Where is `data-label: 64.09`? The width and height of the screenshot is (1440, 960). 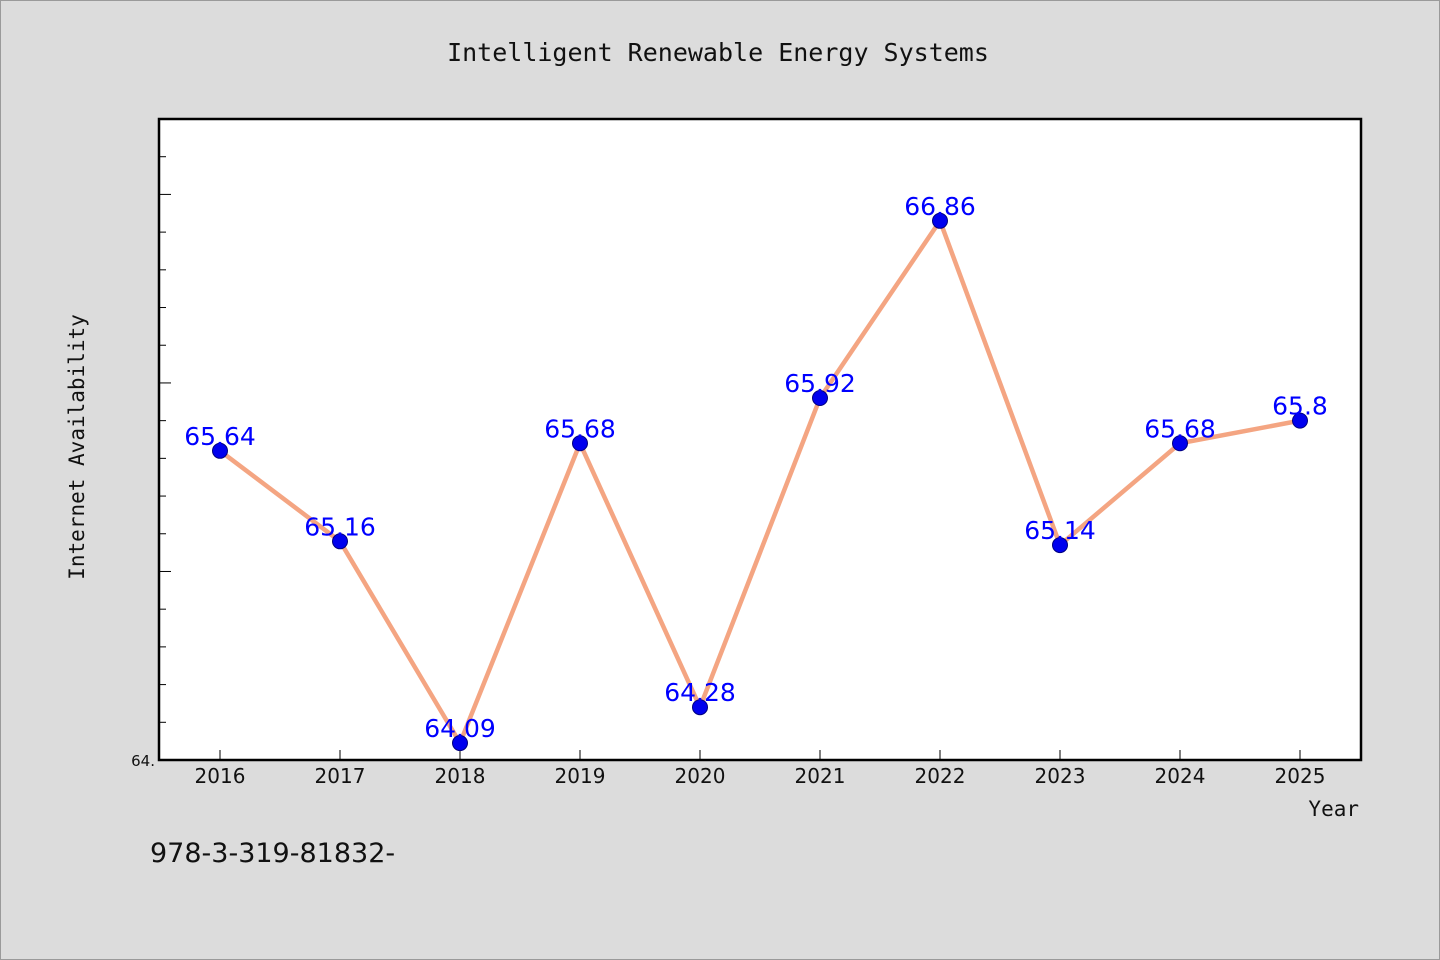 data-label: 64.09 is located at coordinates (460, 728).